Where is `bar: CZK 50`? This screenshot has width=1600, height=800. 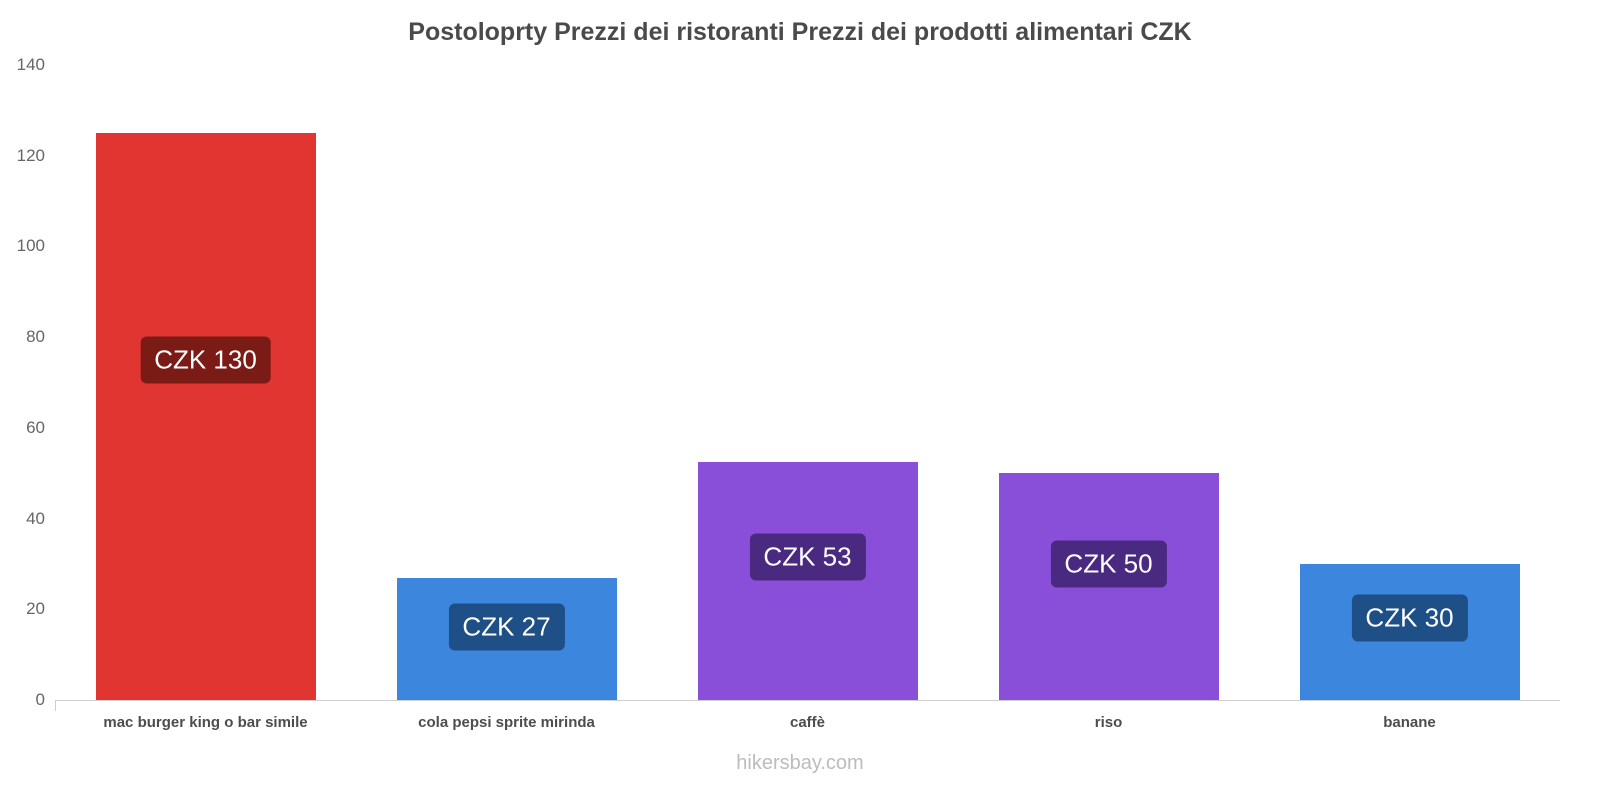
bar: CZK 50 is located at coordinates (1108, 586).